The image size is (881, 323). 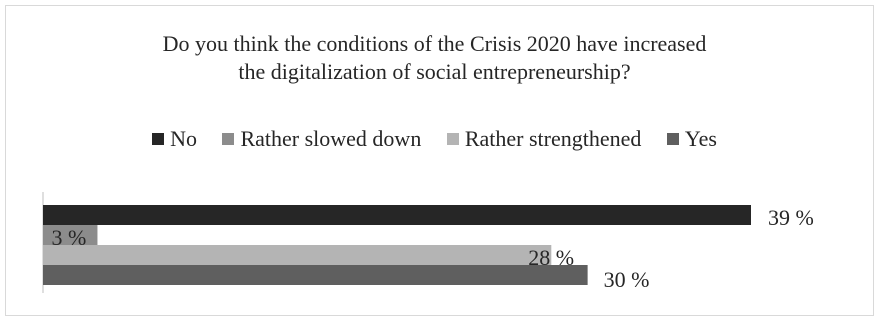 What do you see at coordinates (791, 217) in the screenshot?
I see `data-label-no: 39 %` at bounding box center [791, 217].